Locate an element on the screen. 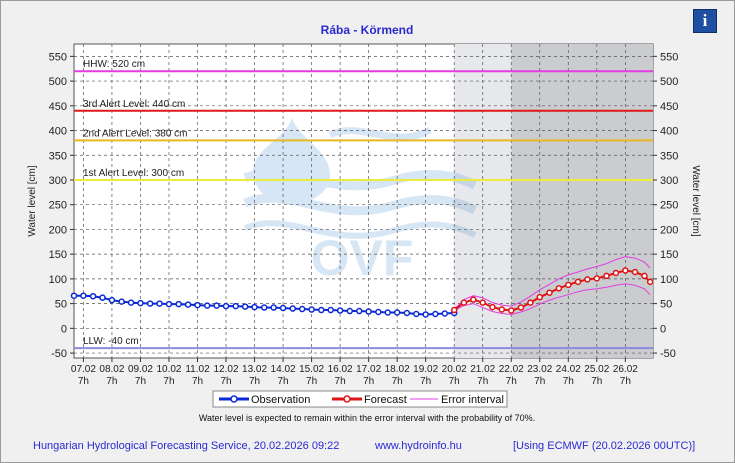 This screenshot has height=463, width=735. y-axis-label-right: Water level [cm] is located at coordinates (695, 201).